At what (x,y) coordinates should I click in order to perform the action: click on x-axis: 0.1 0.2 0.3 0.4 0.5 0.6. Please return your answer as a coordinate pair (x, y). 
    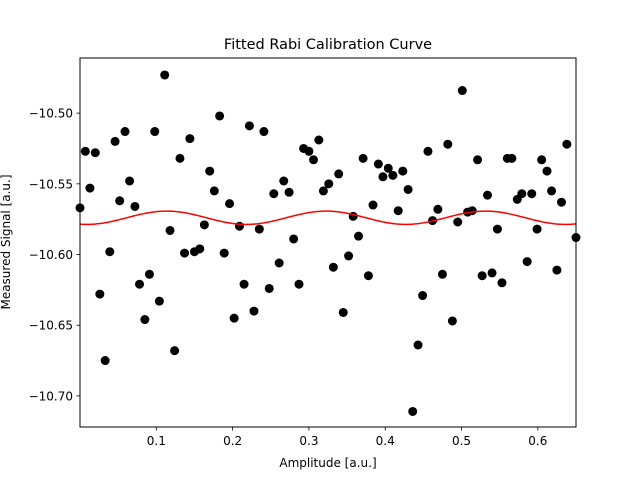
    Looking at the image, I should click on (347, 437).